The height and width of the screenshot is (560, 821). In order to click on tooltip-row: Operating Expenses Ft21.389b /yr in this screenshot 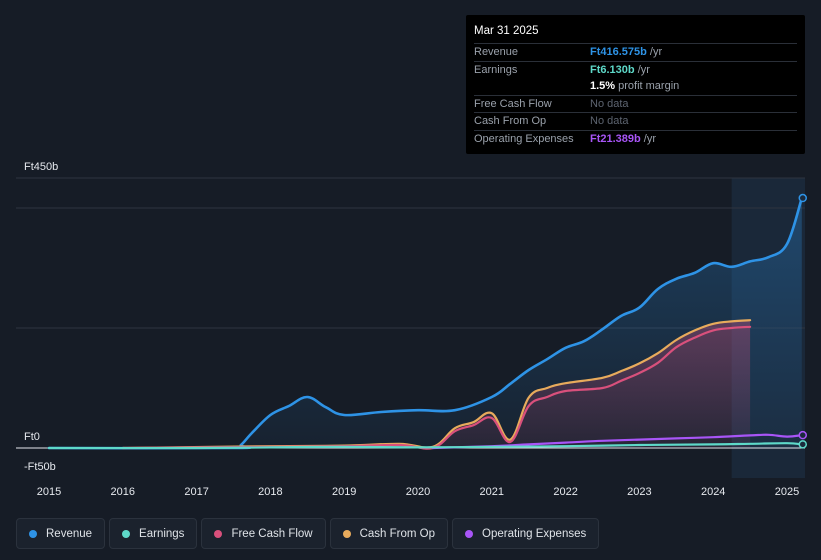, I will do `click(635, 138)`.